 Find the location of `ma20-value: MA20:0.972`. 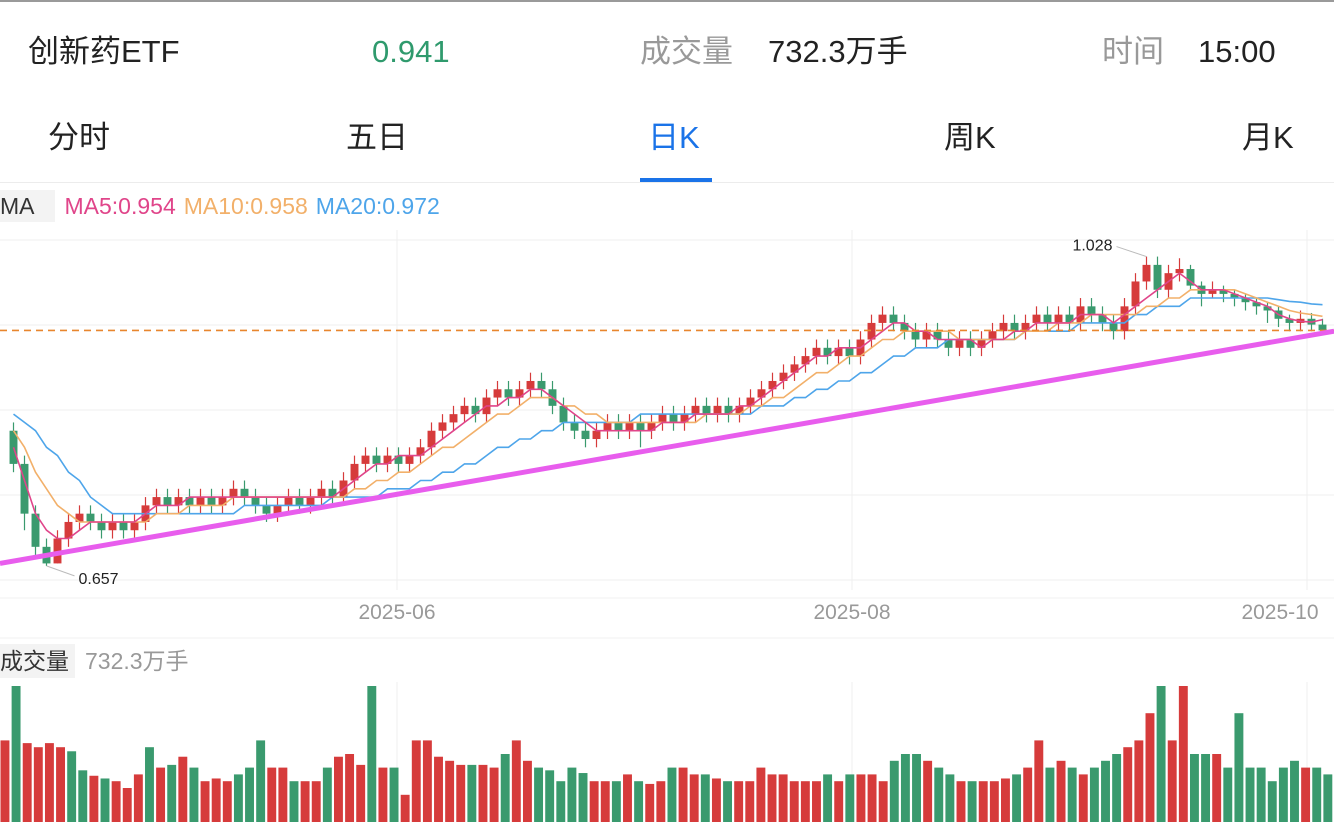

ma20-value: MA20:0.972 is located at coordinates (377, 206).